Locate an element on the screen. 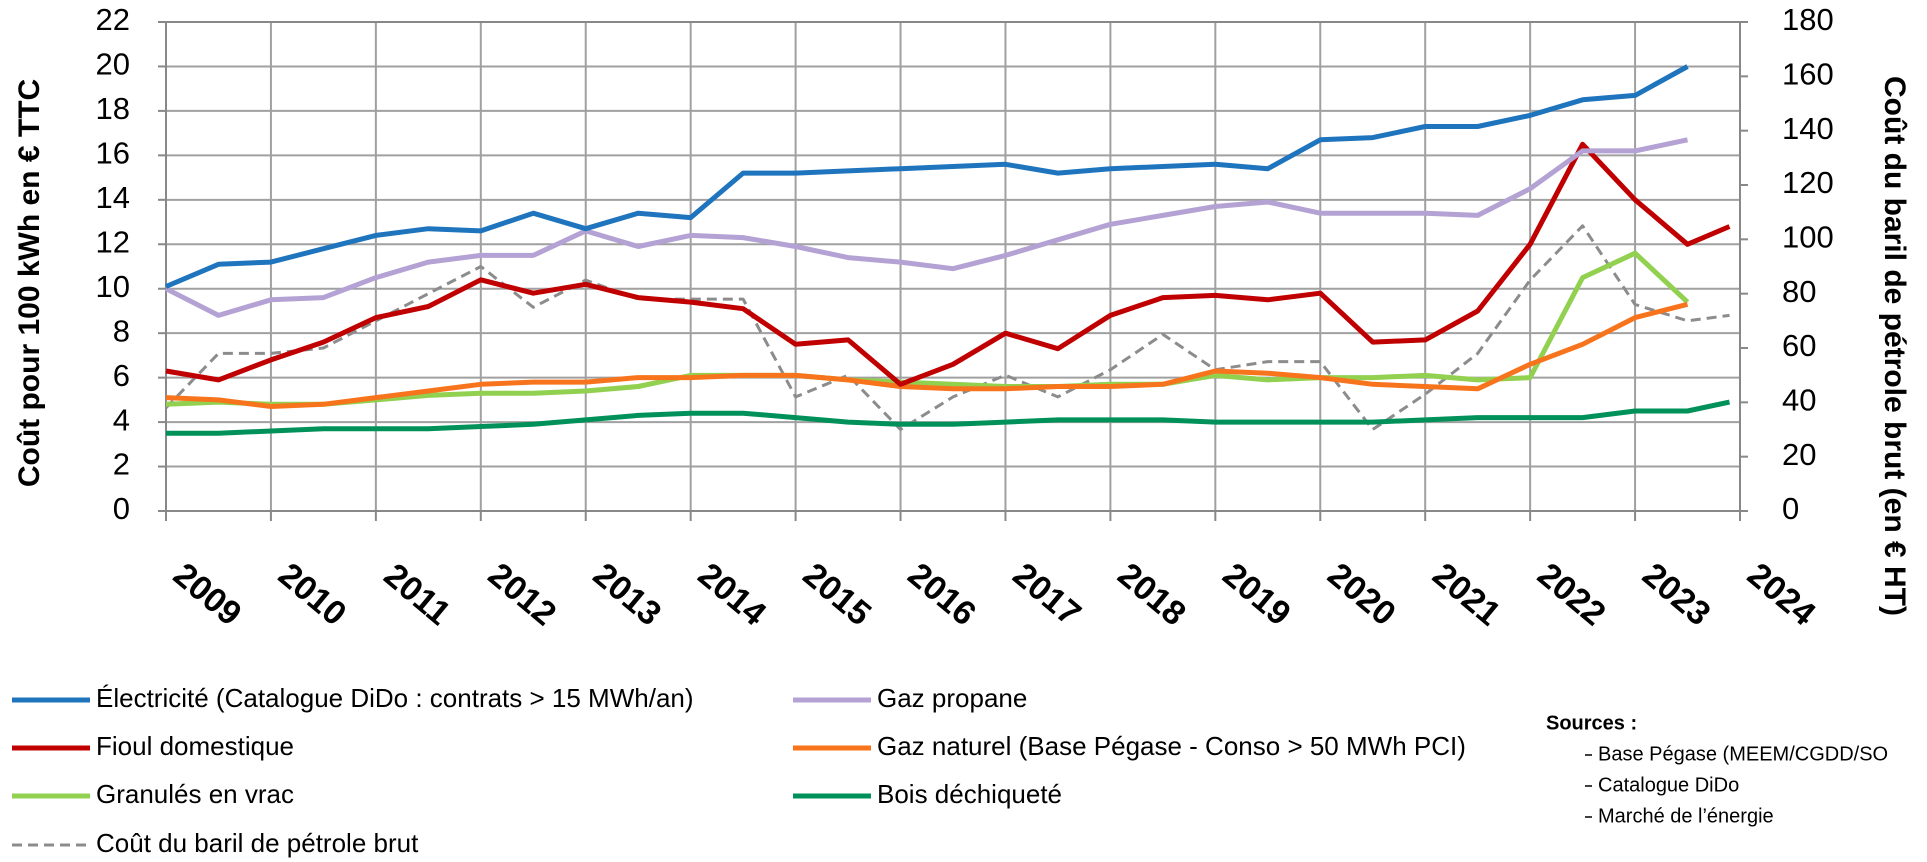  y-tick-label: 0 is located at coordinates (121, 508).